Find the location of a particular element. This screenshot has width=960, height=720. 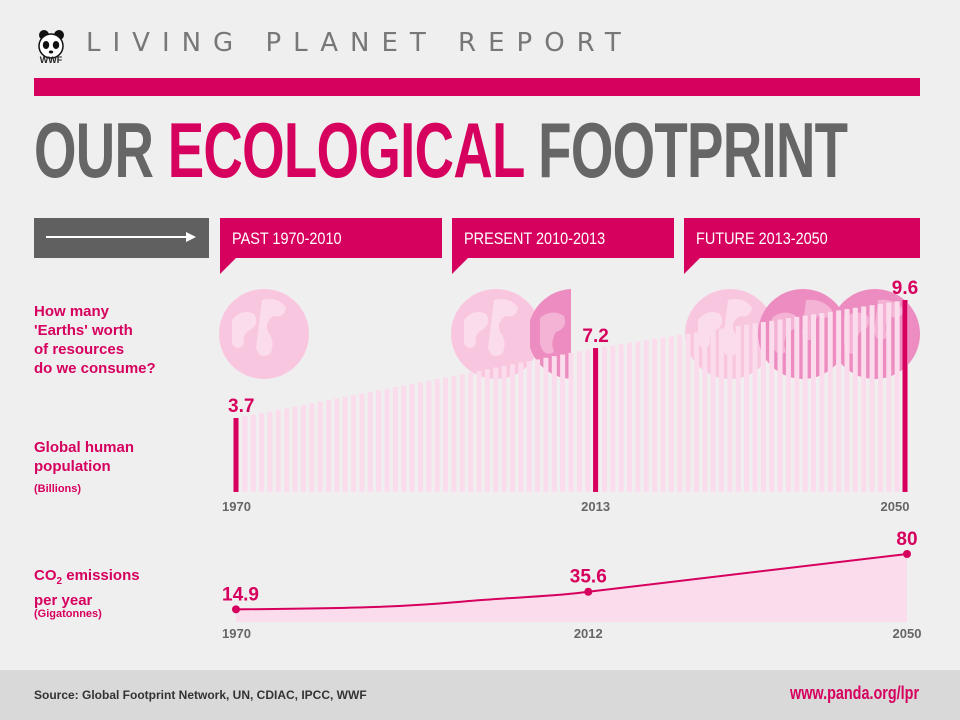

period-past-tail is located at coordinates (228, 266).